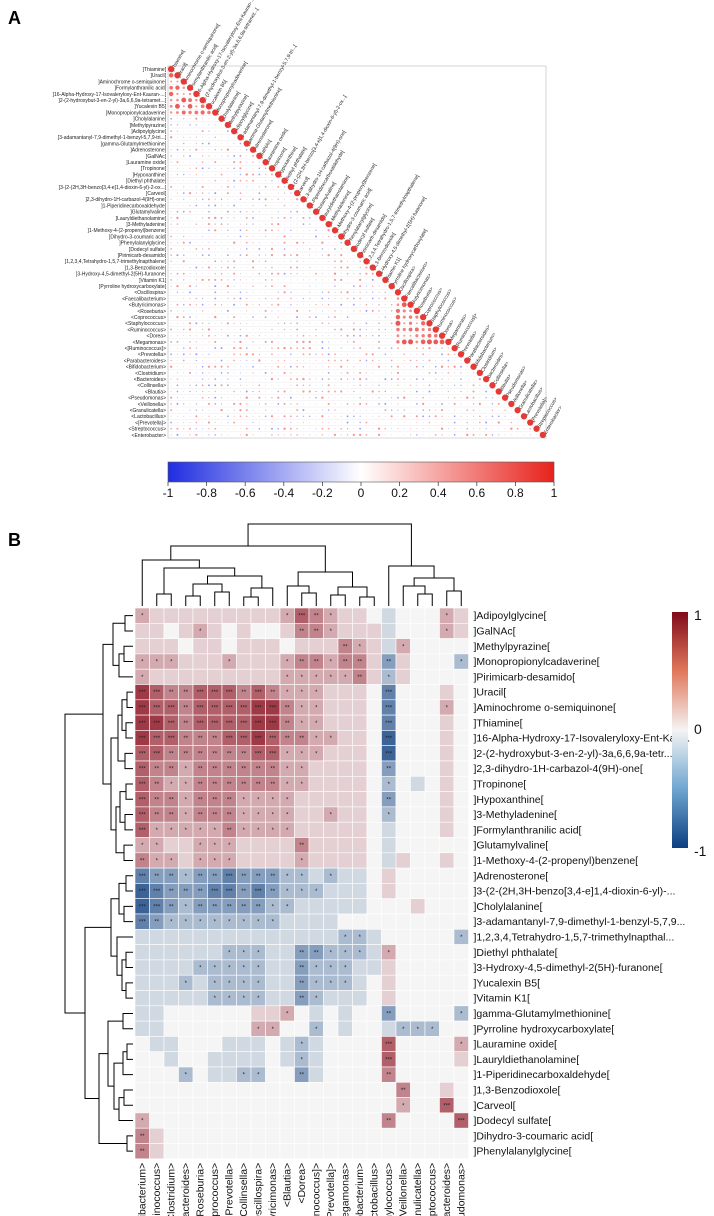 This screenshot has height=1216, width=714. Describe the element at coordinates (447, 1189) in the screenshot. I see `panel-b-col-label: <Bacteroides>` at that location.